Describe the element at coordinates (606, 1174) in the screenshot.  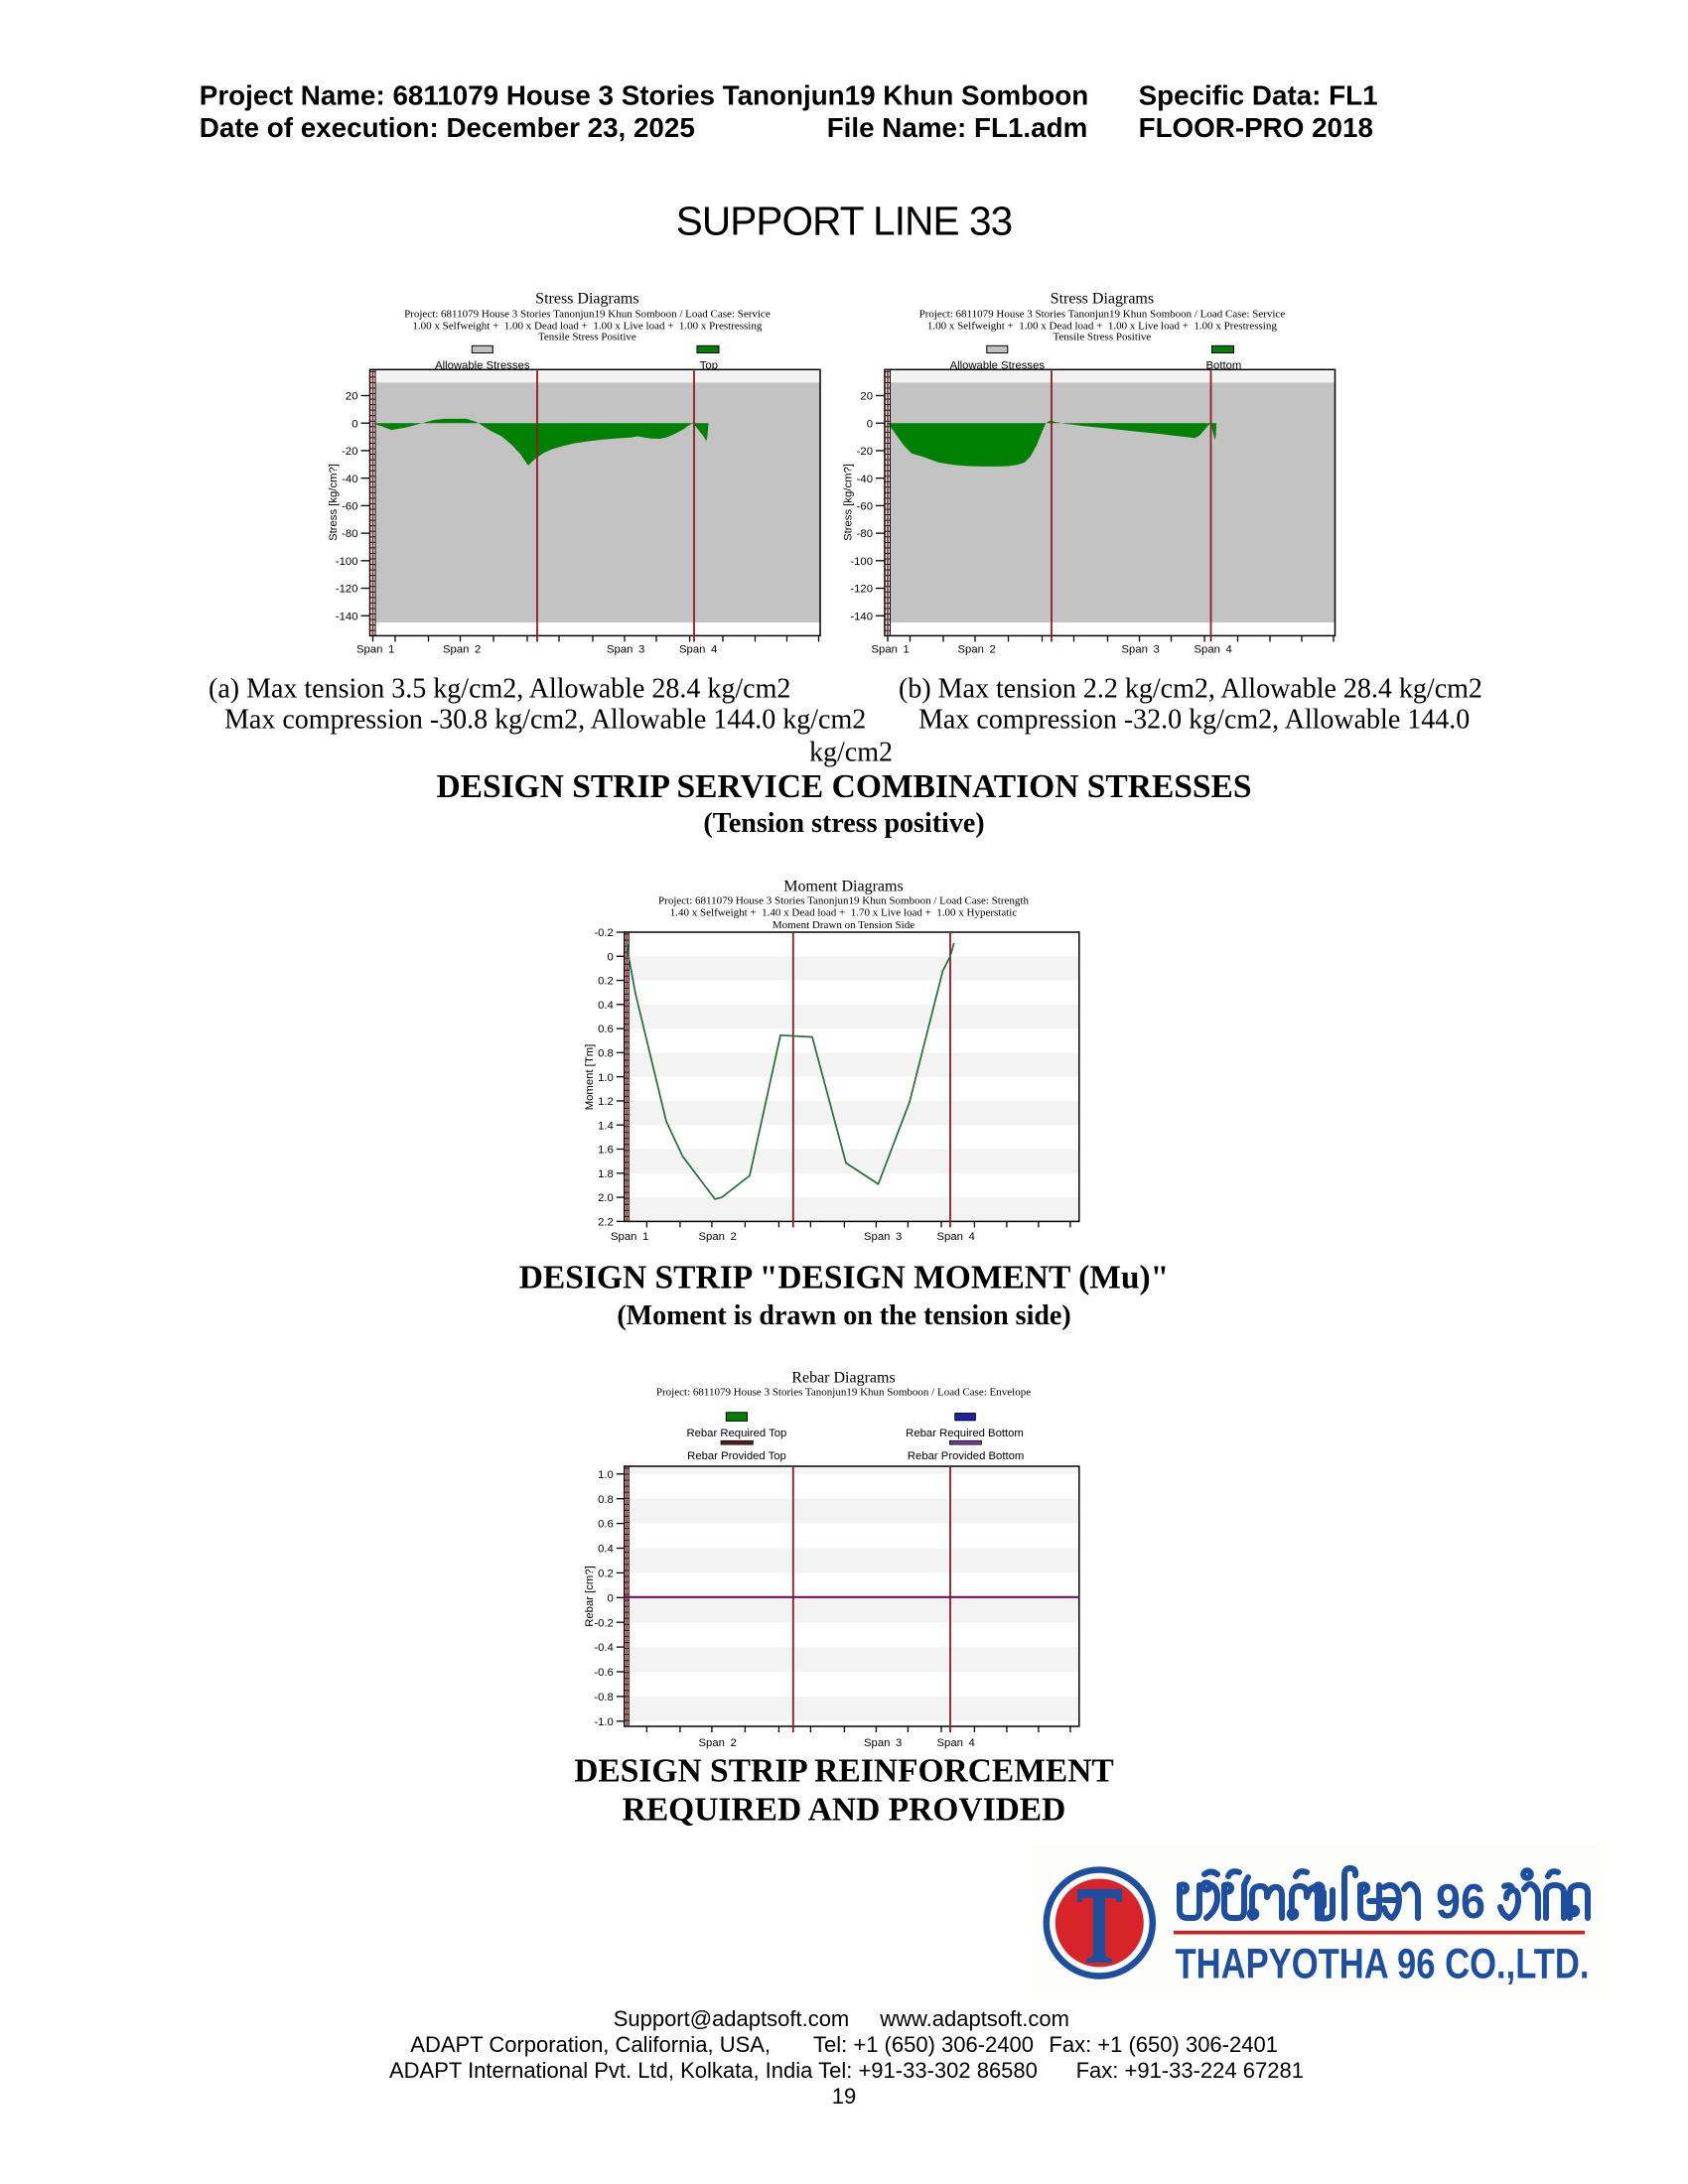
I see `svg-text: 1.8` at that location.